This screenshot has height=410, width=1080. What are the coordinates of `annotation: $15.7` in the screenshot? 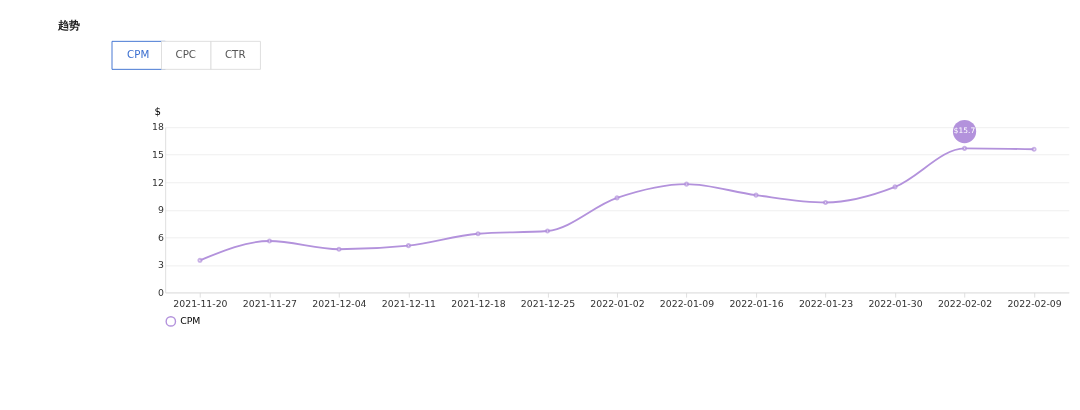 It's located at (964, 131).